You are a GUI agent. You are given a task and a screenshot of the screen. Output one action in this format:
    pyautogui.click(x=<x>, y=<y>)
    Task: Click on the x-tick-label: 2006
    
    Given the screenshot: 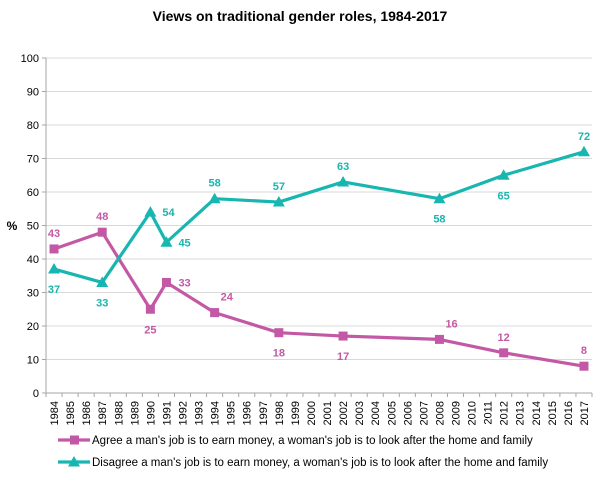 What is the action you would take?
    pyautogui.click(x=408, y=413)
    